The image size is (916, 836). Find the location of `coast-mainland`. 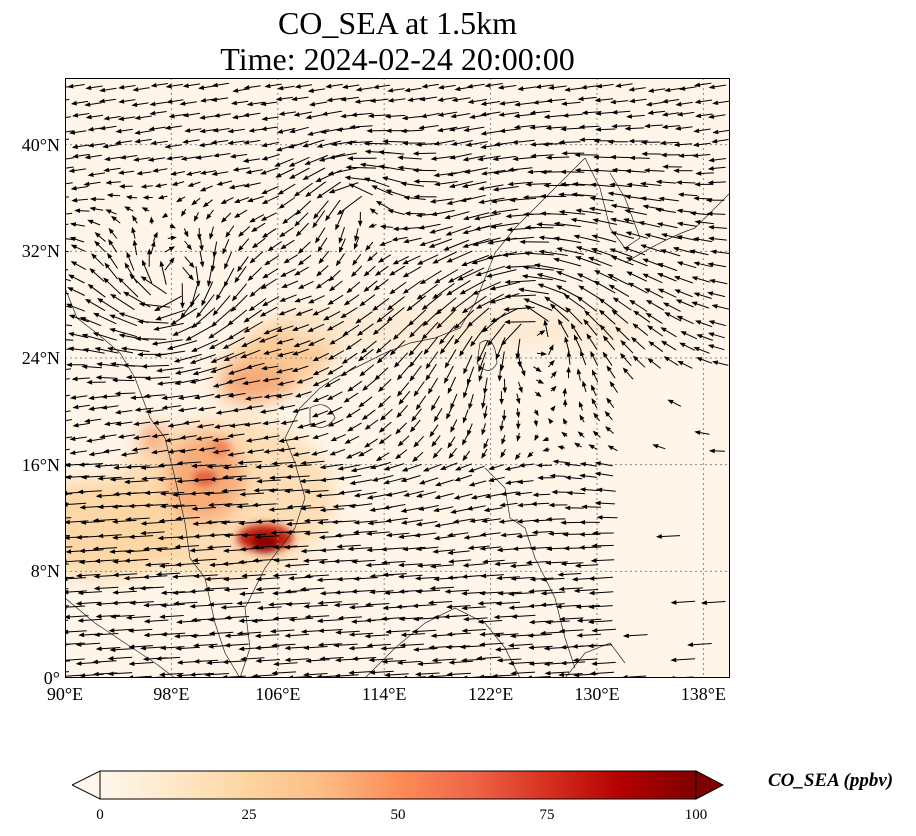

coast-mainland is located at coordinates (153, 482).